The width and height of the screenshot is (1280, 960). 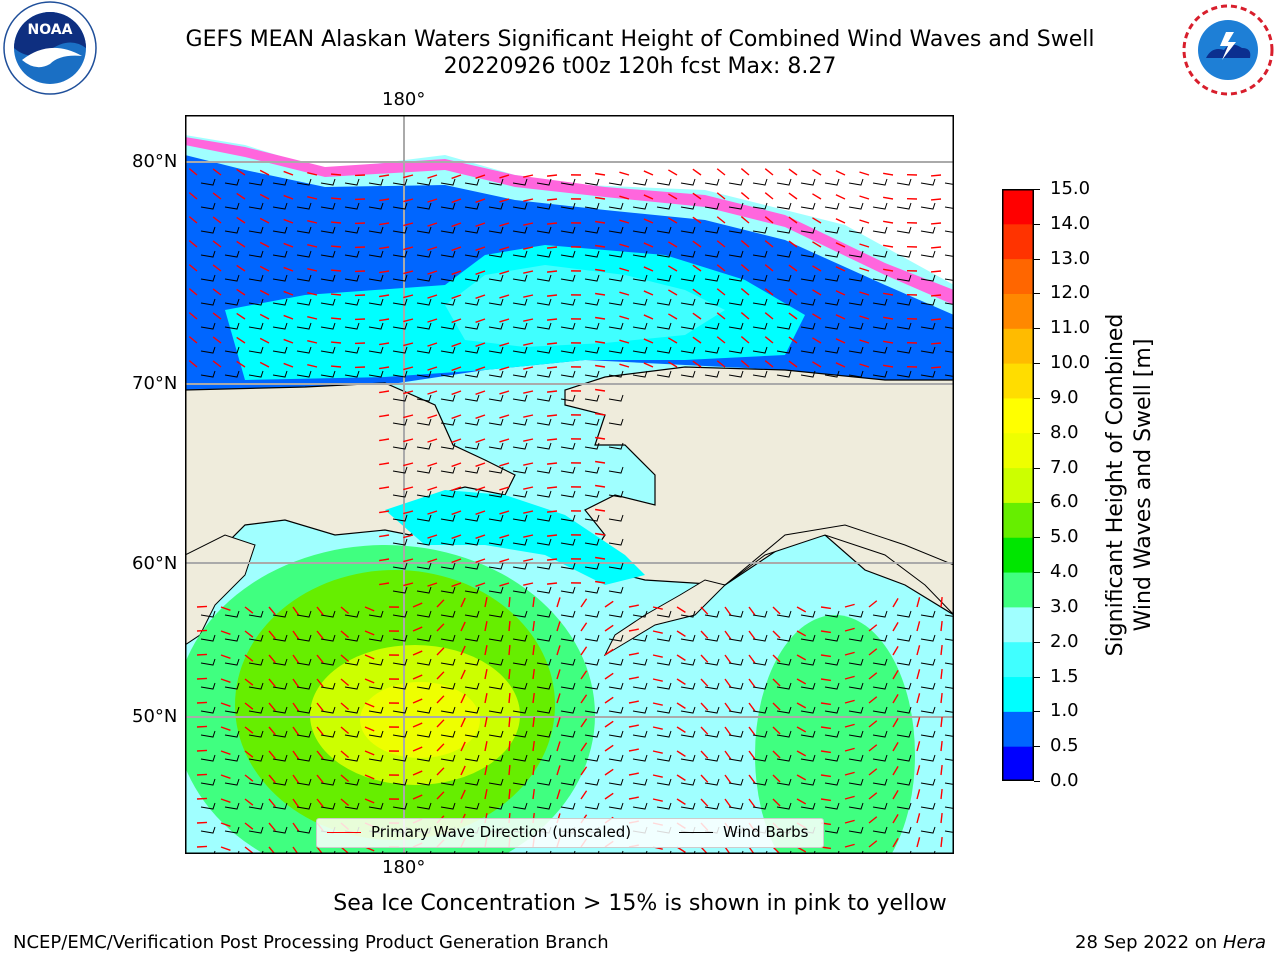 What do you see at coordinates (479, 832) in the screenshot?
I see `legend-item-wave-direction: Primary Wave Direction (unscaled)` at bounding box center [479, 832].